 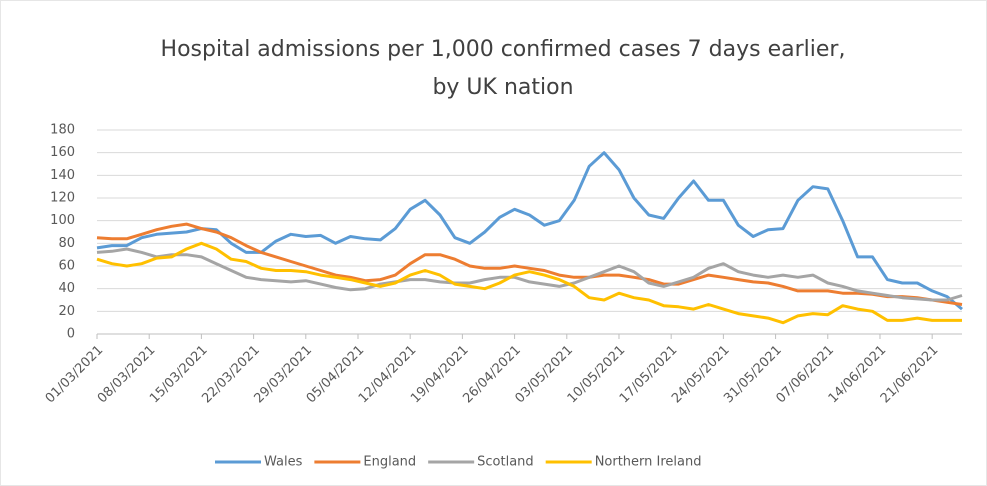 I want to click on y-tick-label: 20, so click(x=66, y=311).